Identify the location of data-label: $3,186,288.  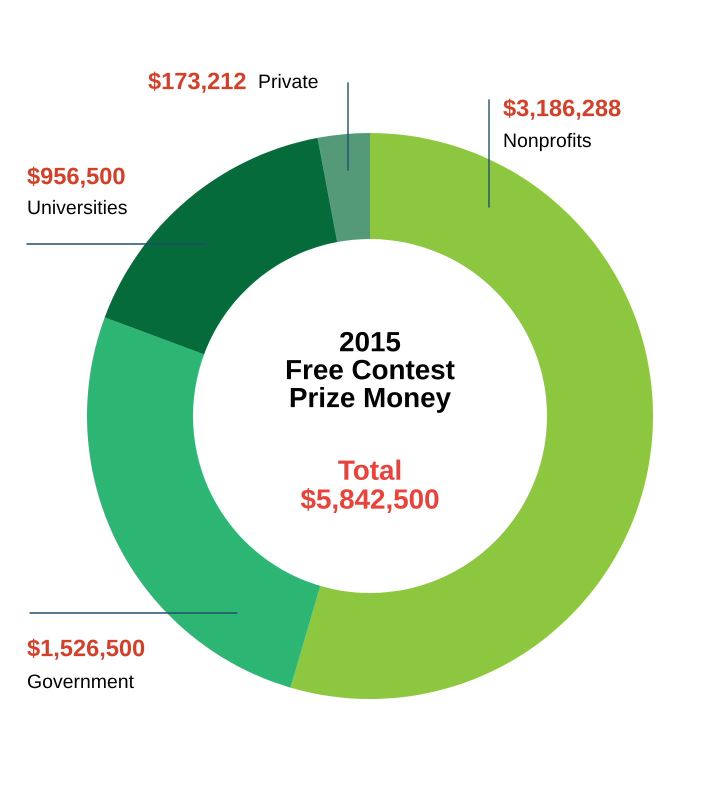
(561, 109).